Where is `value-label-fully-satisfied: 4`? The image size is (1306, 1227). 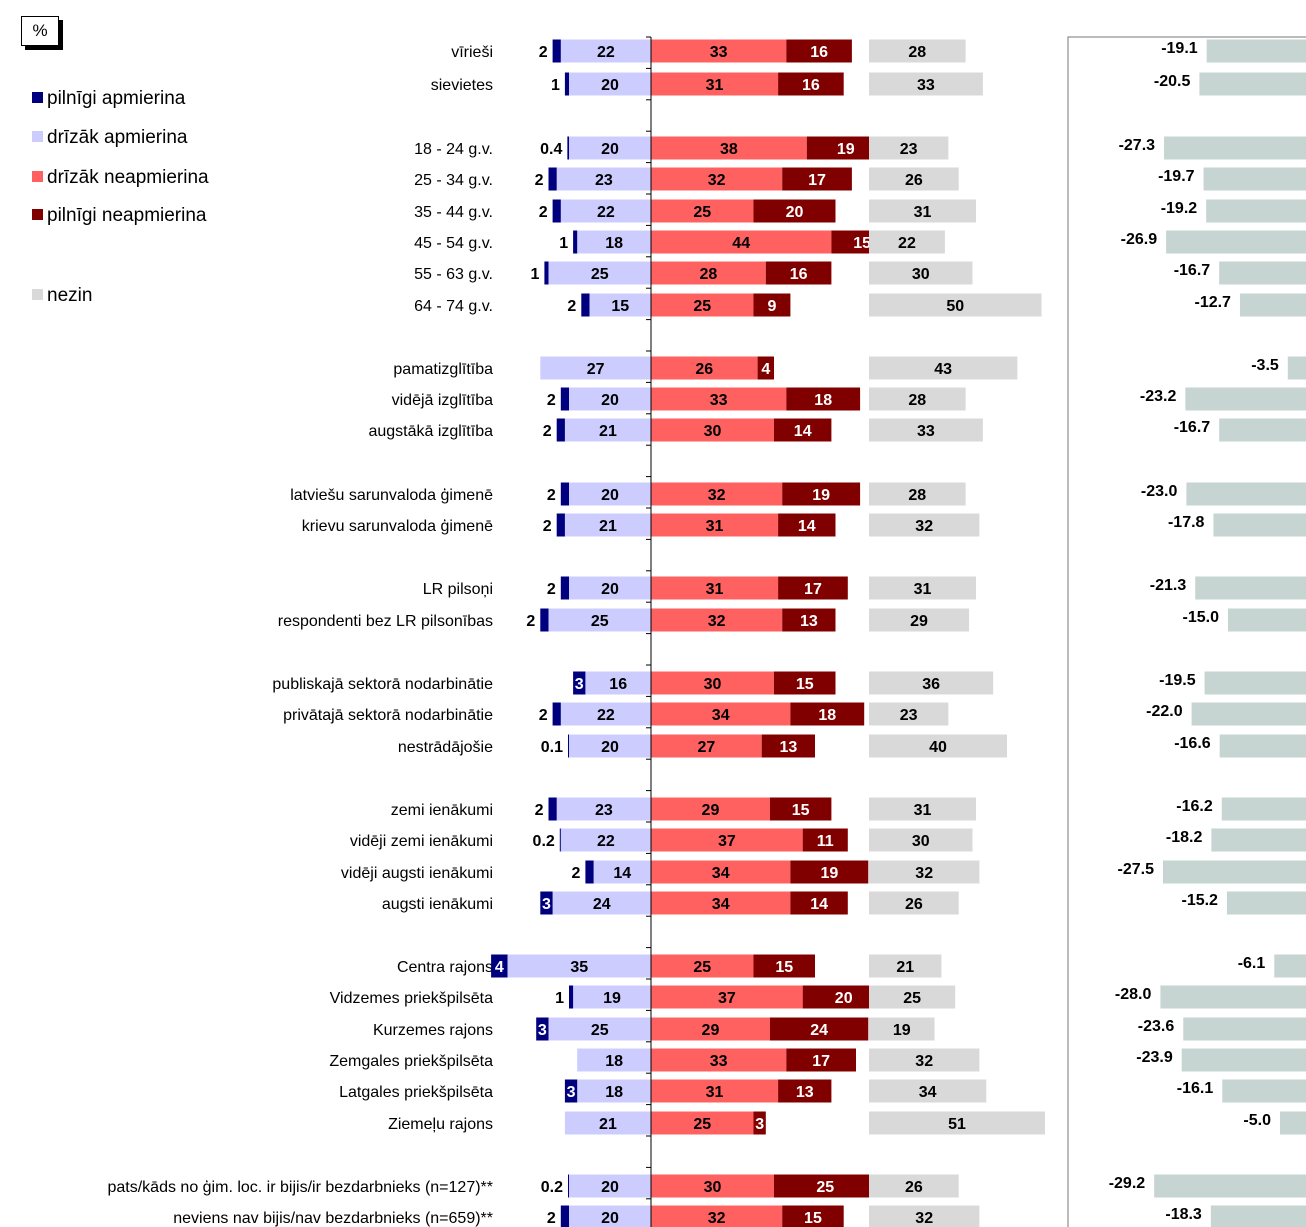
value-label-fully-satisfied: 4 is located at coordinates (499, 967).